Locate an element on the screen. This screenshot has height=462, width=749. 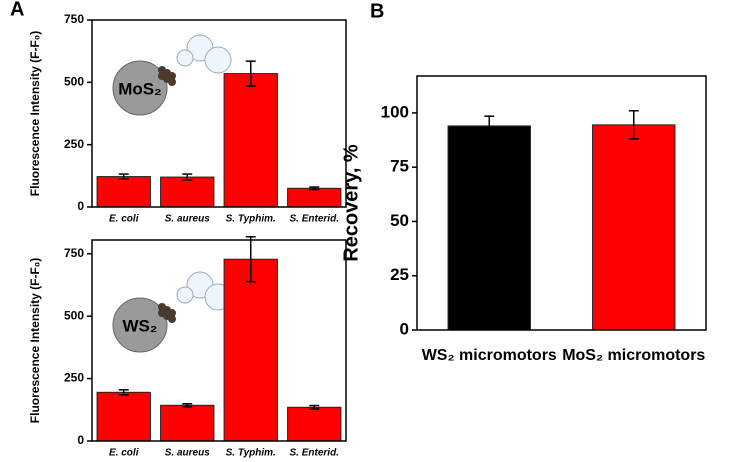
sphere-label: MoS₂ is located at coordinates (139, 88).